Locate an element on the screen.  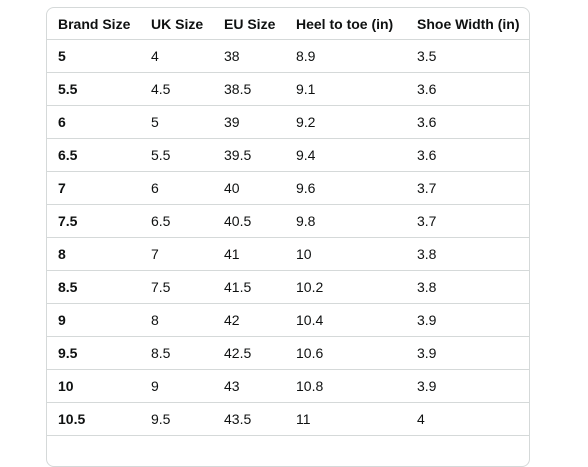
heel-to-toe-cell: 10.8 is located at coordinates (345, 386).